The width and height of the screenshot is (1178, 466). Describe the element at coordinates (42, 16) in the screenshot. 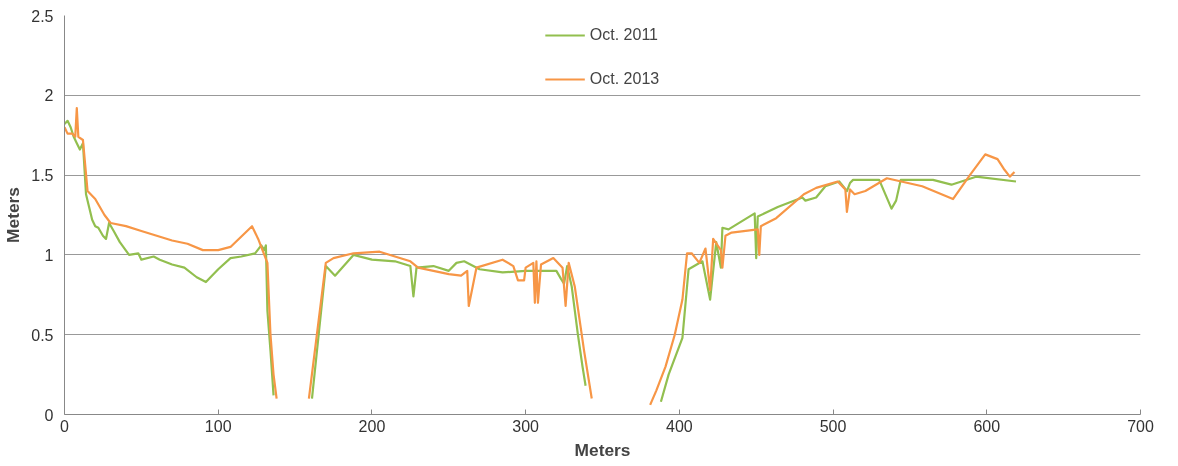

I see `y-tick-label: 2.5` at that location.